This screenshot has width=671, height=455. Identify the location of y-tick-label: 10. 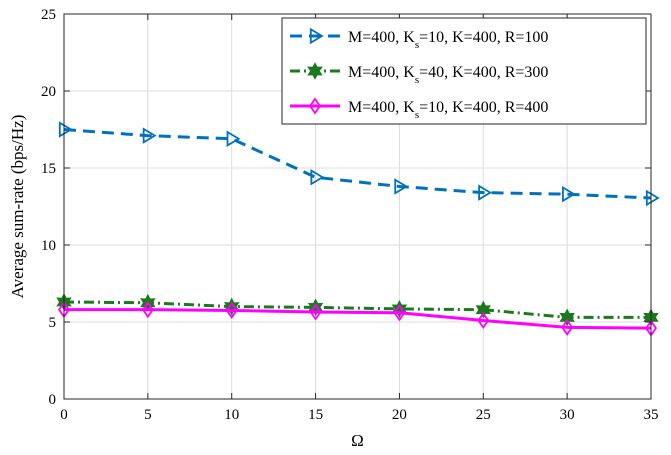
(48, 246).